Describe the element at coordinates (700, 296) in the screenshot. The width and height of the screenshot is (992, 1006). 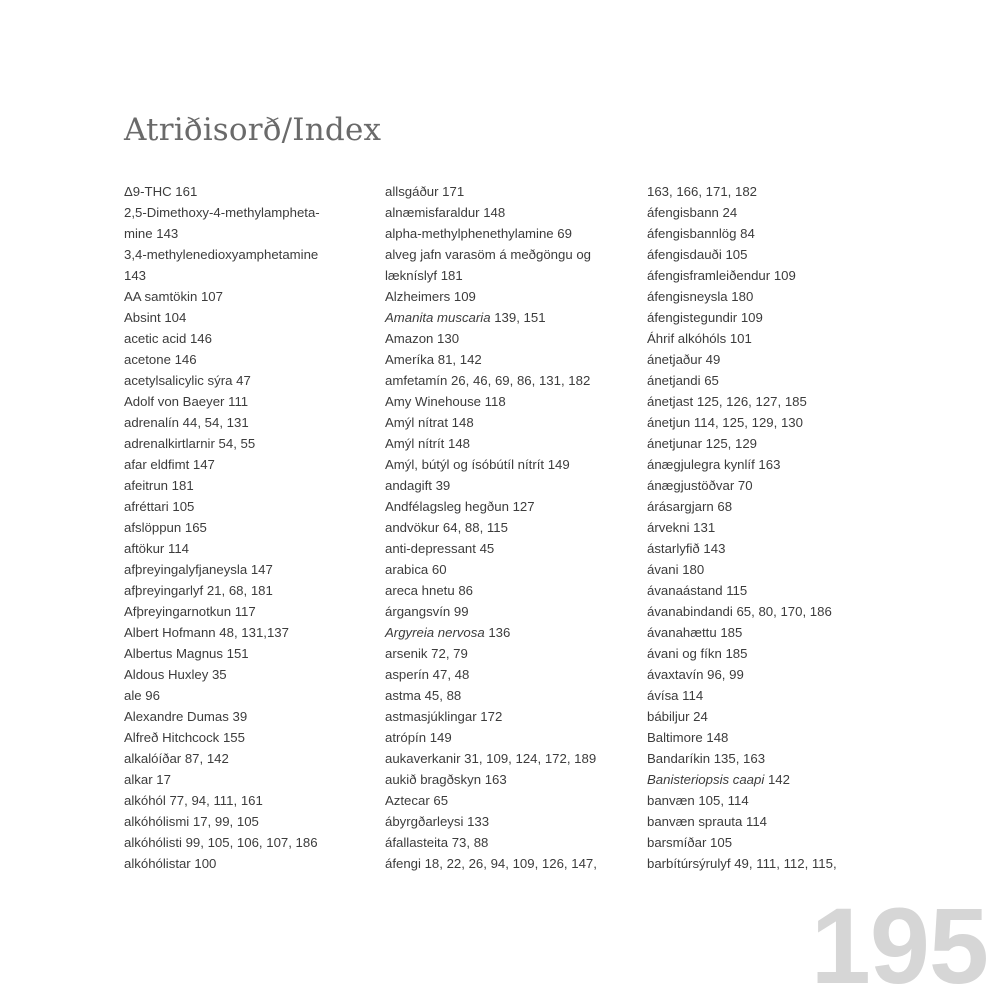
I see `index-entry: áfengisneysla 180` at that location.